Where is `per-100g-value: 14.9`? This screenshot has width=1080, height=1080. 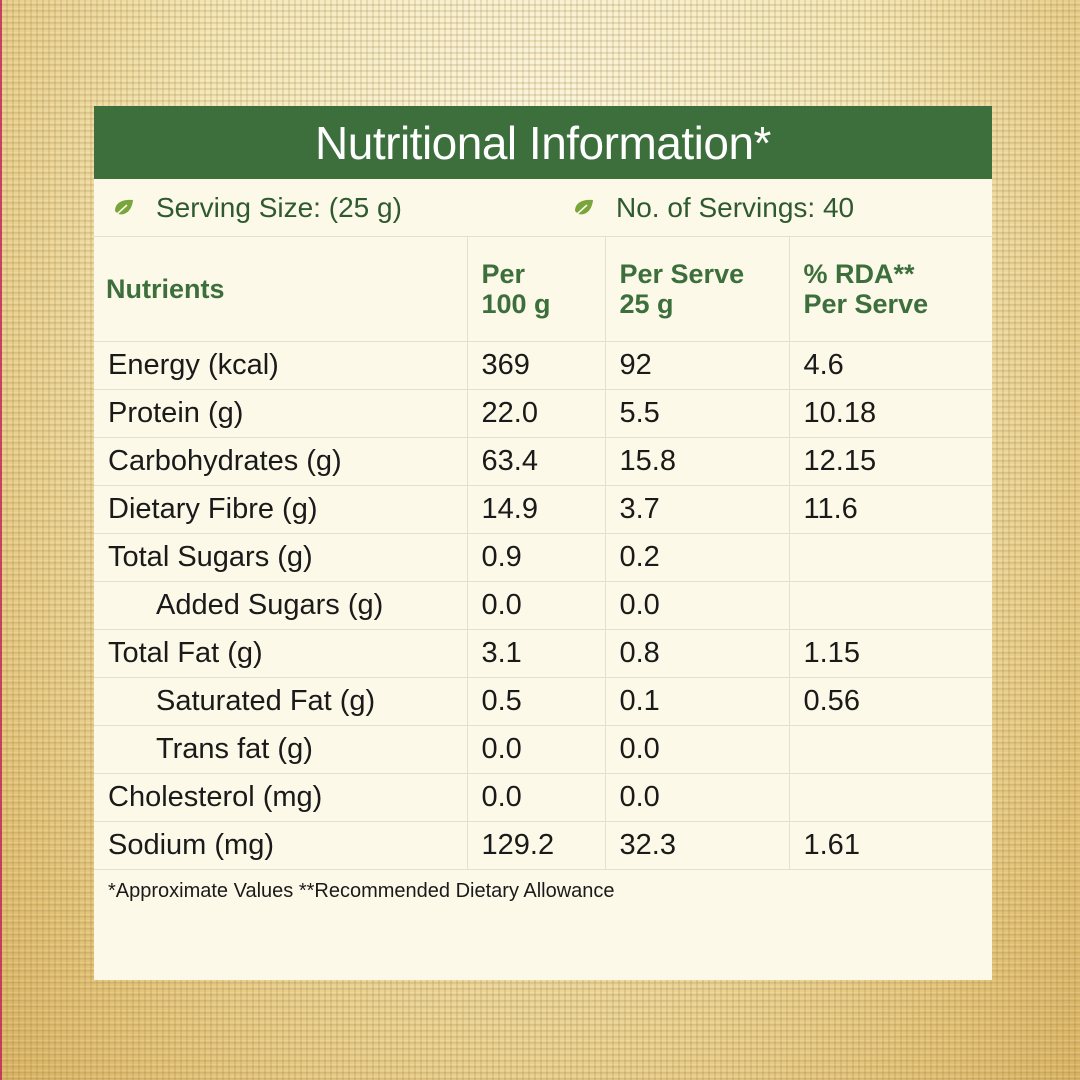 per-100g-value: 14.9 is located at coordinates (535, 509).